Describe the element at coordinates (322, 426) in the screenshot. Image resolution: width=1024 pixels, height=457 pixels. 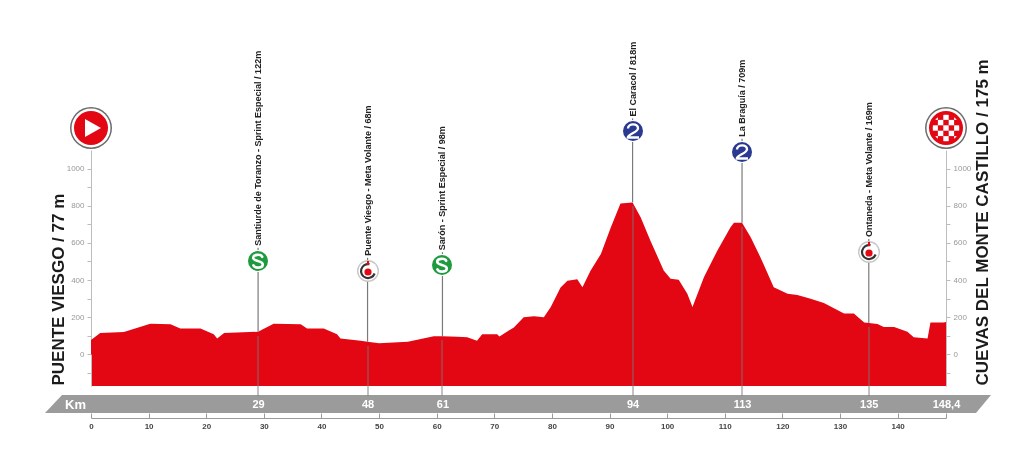
I see `x-tick-label: 40` at that location.